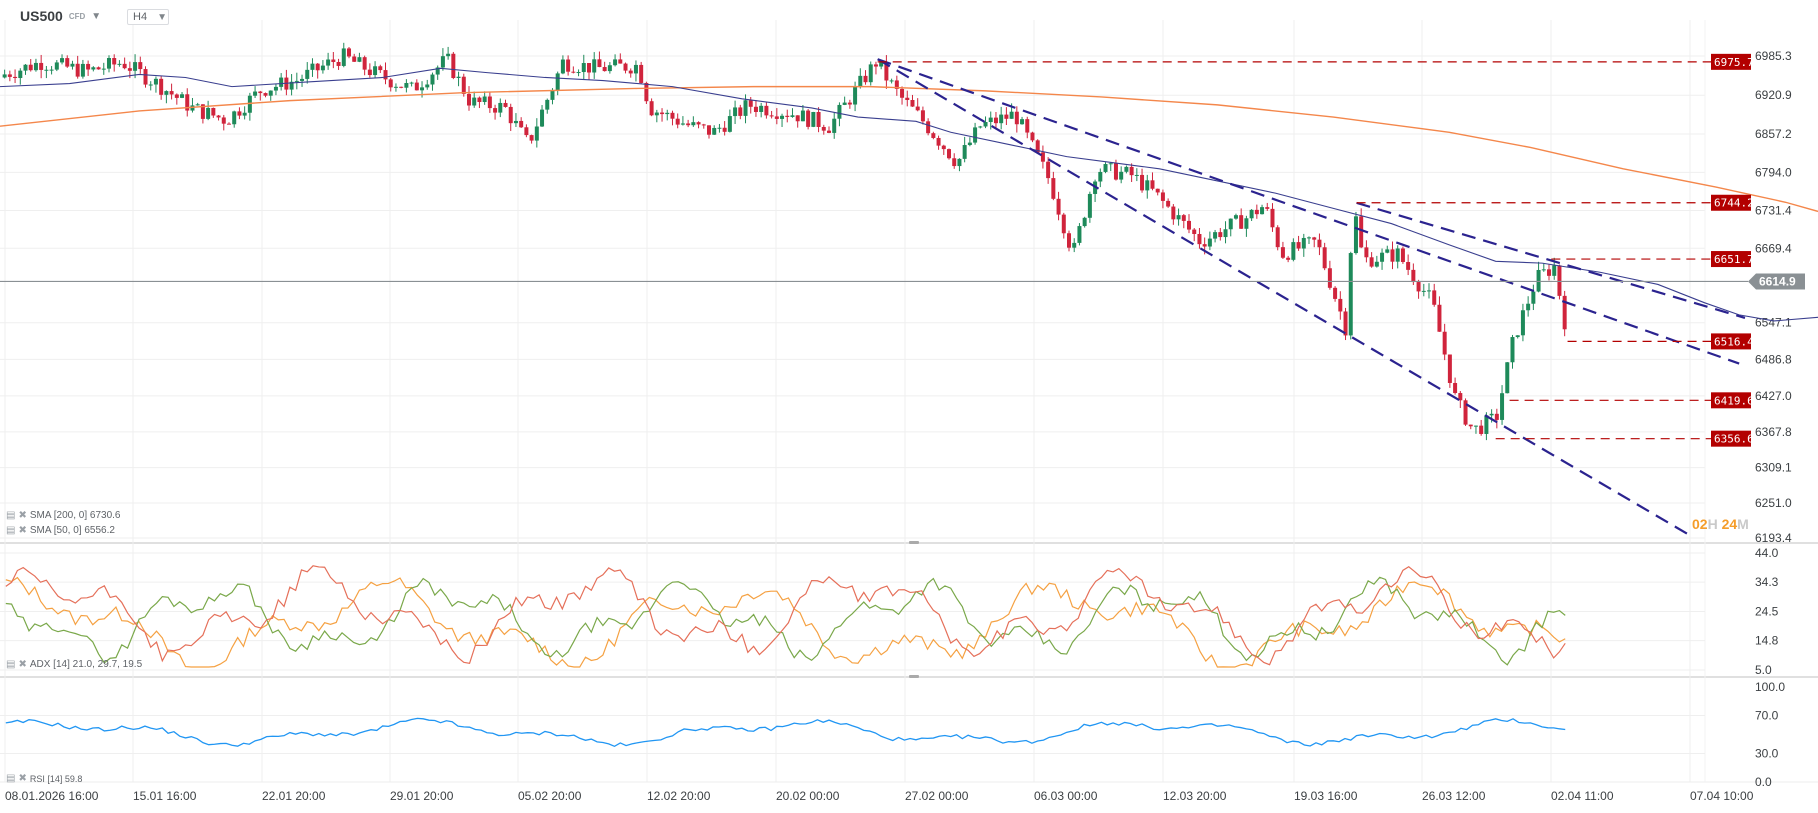 The image size is (1818, 813). I want to click on svg-text: 5.0, so click(1763, 670).